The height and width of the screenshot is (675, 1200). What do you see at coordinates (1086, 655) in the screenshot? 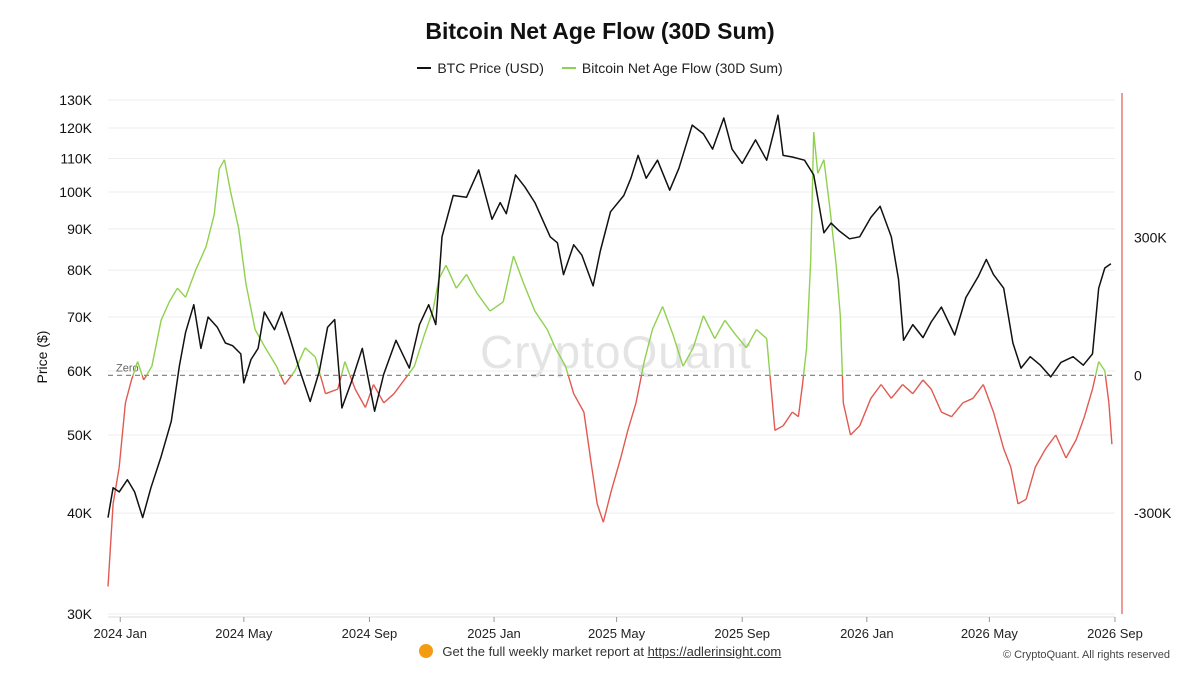
I see `copyright-text: © CryptoQuant. All rights reserved` at bounding box center [1086, 655].